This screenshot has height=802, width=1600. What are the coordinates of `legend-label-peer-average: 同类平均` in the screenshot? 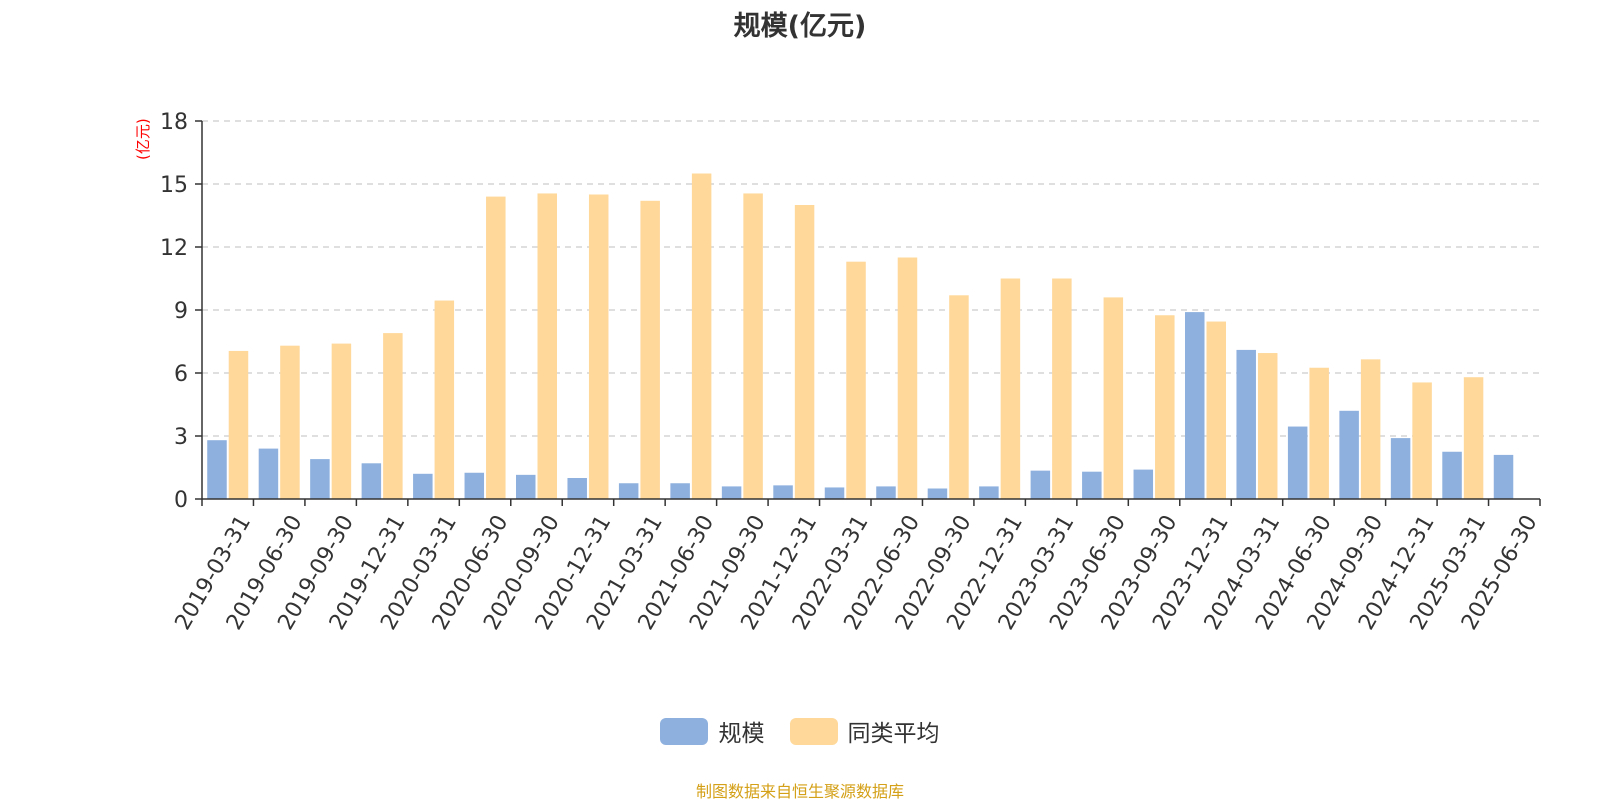 It's located at (893, 734).